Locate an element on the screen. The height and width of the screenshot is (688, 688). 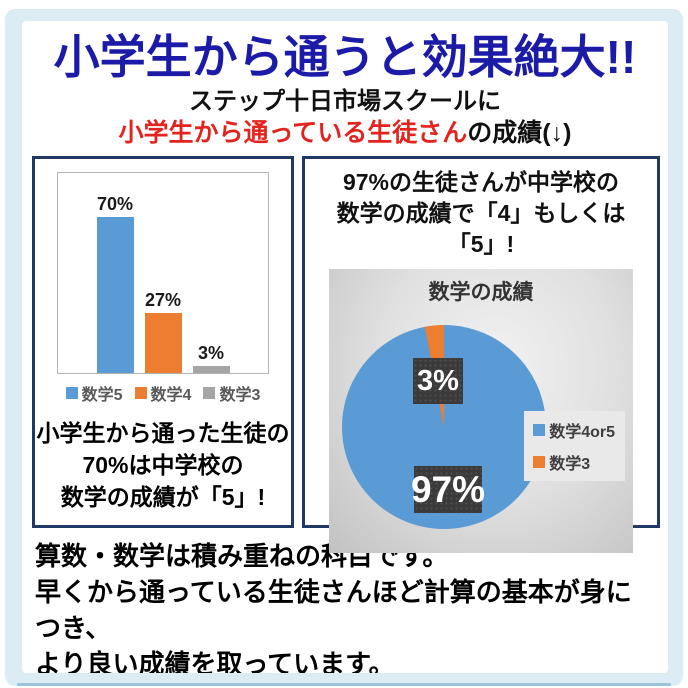
bar-math5-rect is located at coordinates (115, 295).